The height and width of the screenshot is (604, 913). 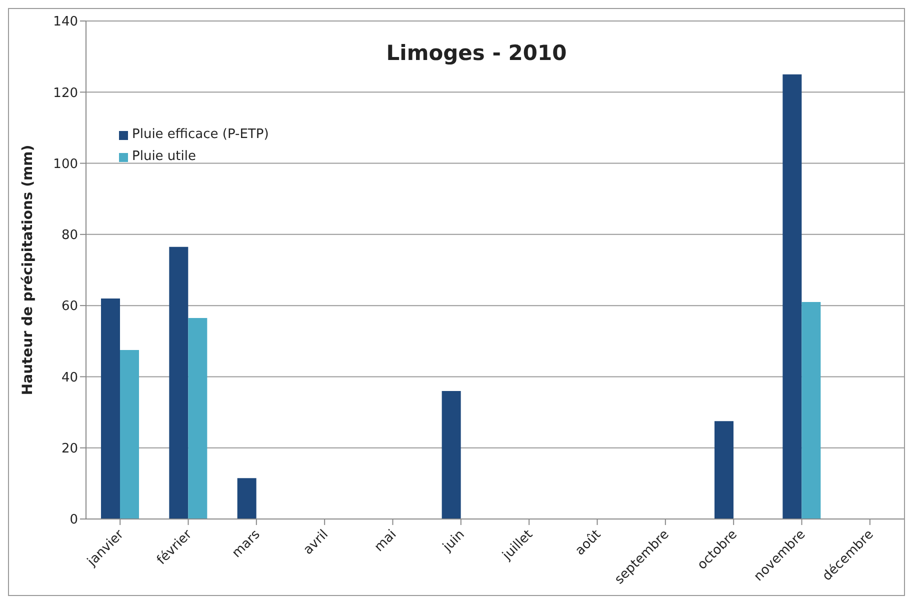 What do you see at coordinates (28, 270) in the screenshot?
I see `y-axis-title: Hauteur de précipitations (mm)` at bounding box center [28, 270].